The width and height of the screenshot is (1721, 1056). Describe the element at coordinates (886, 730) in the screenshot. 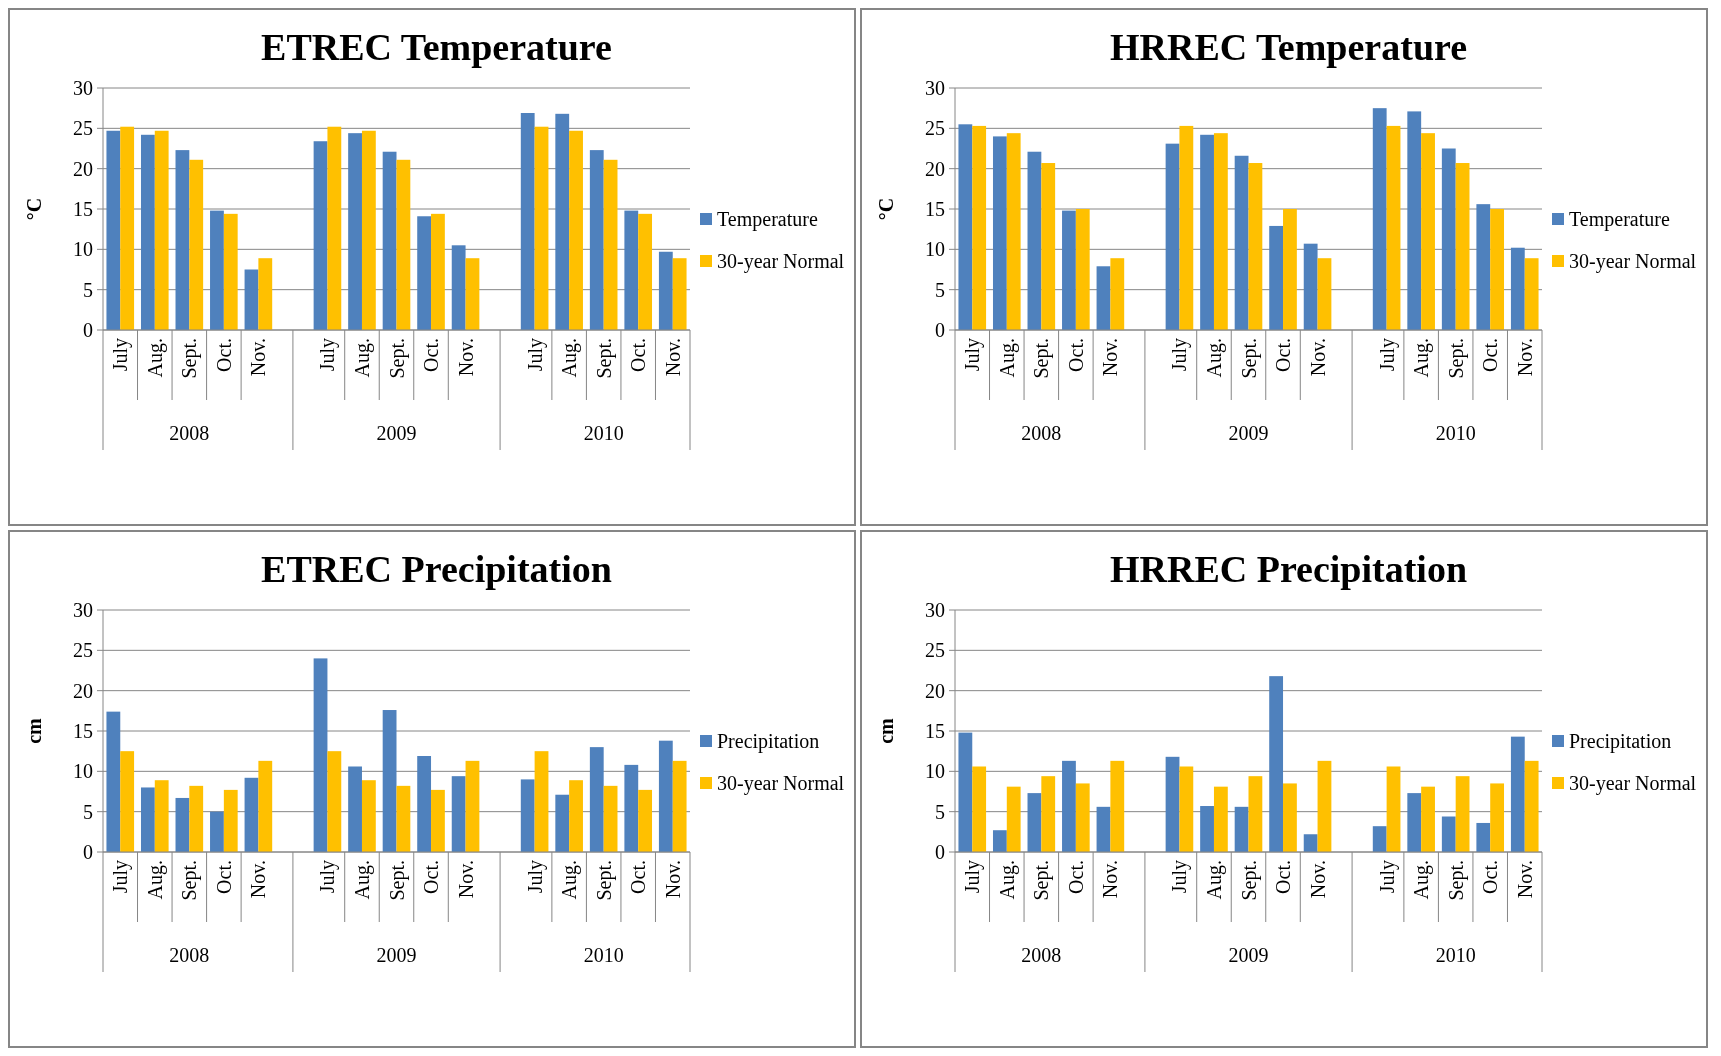

I see `y-axis-title: cm` at that location.